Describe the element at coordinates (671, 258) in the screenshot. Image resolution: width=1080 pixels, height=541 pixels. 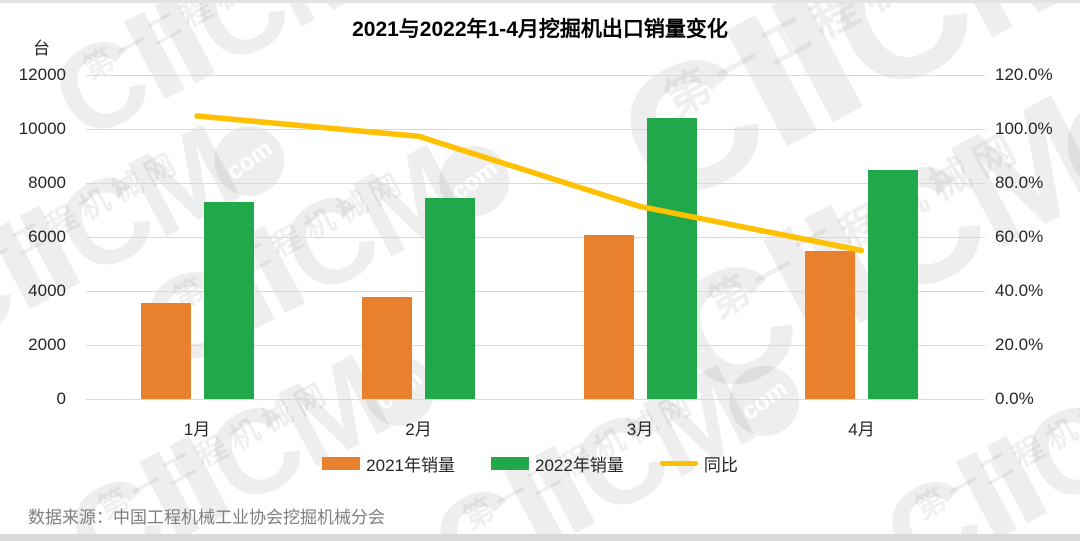
I see `bar-2022年销量-3月` at that location.